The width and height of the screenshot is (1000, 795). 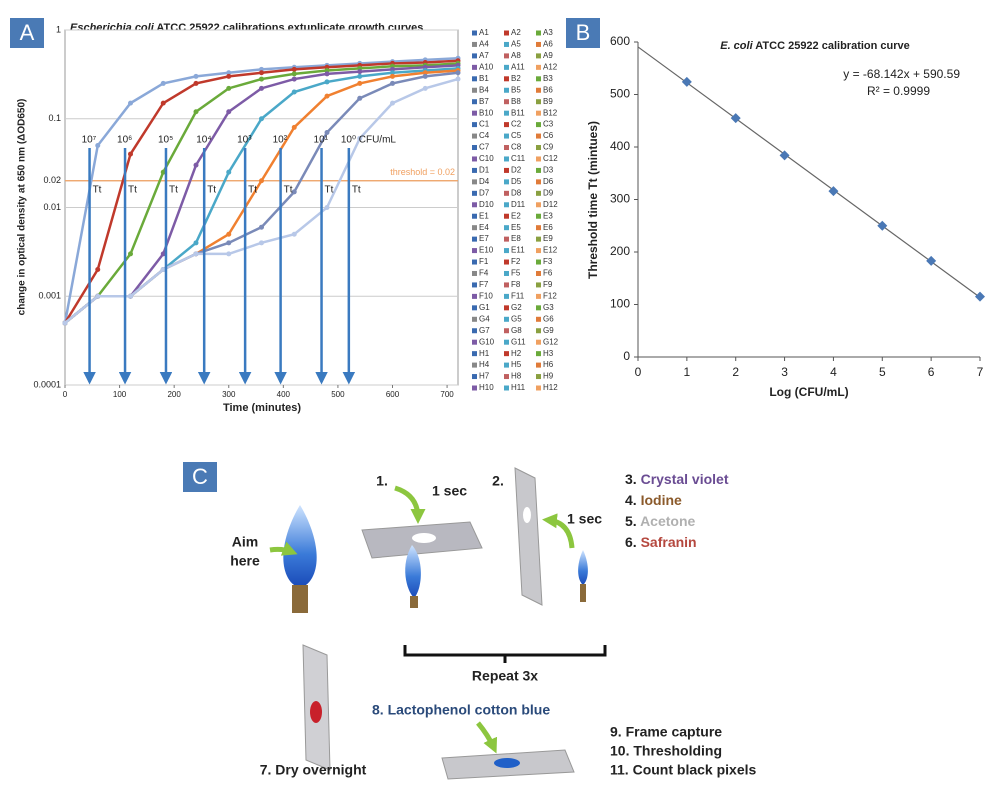 What do you see at coordinates (631, 521) in the screenshot?
I see `stain-number: 5.` at bounding box center [631, 521].